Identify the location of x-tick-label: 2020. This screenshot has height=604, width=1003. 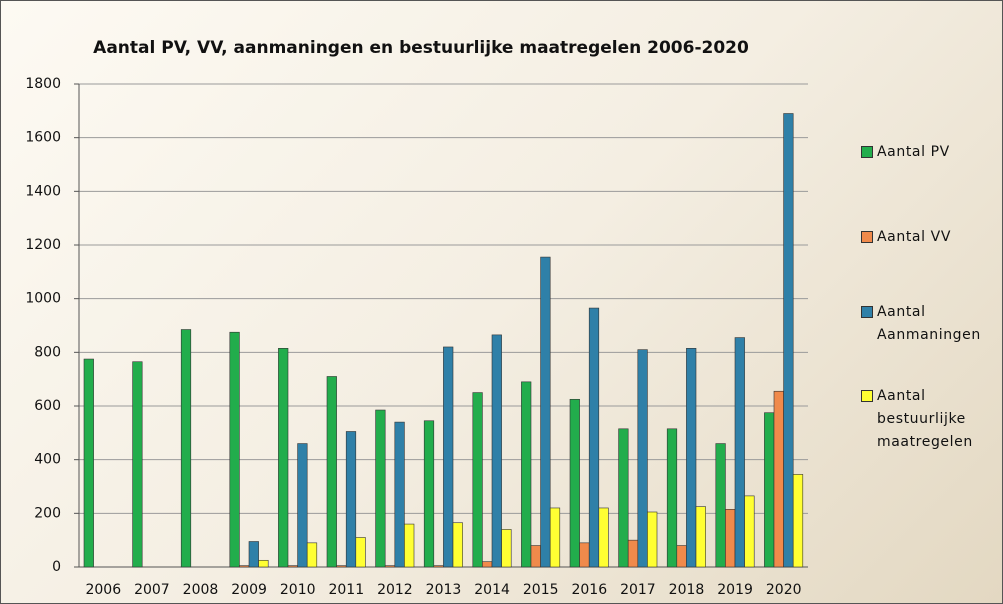
(784, 590).